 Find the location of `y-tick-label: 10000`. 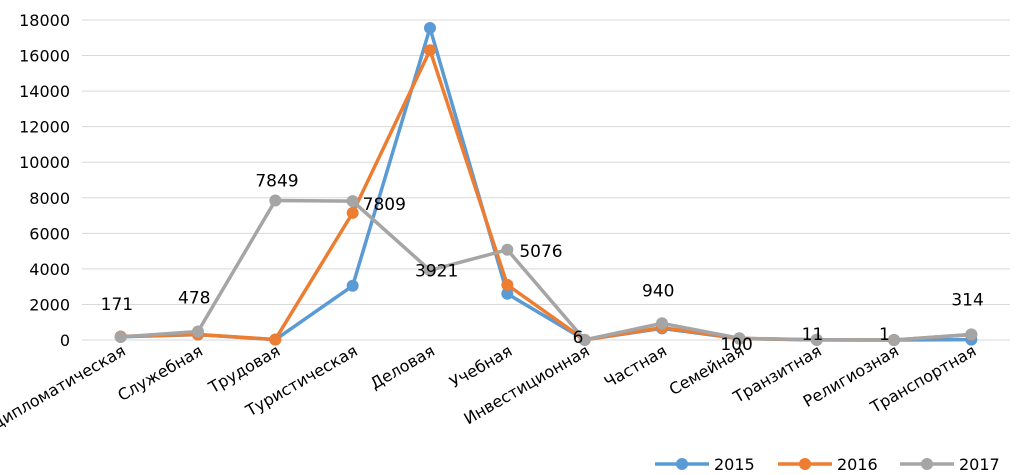

y-tick-label: 10000 is located at coordinates (44, 162).